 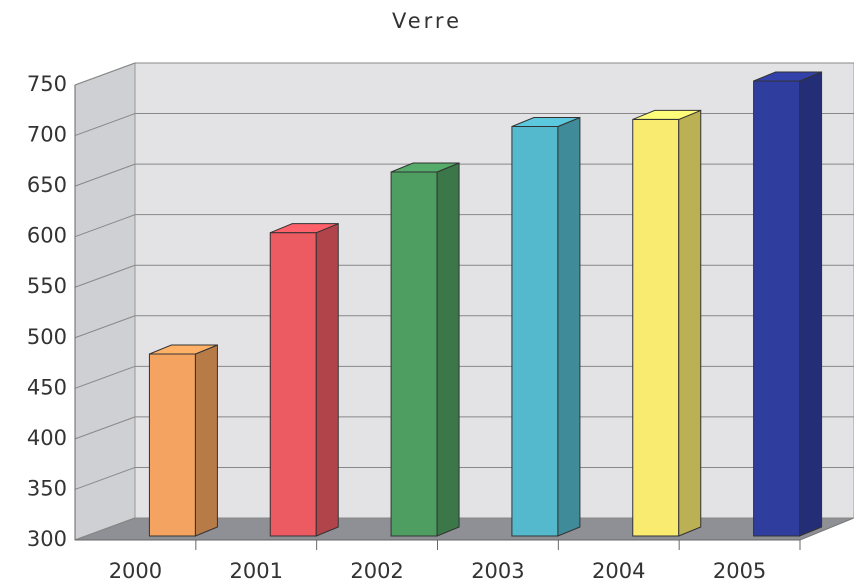 I want to click on side-wall, so click(x=105, y=301).